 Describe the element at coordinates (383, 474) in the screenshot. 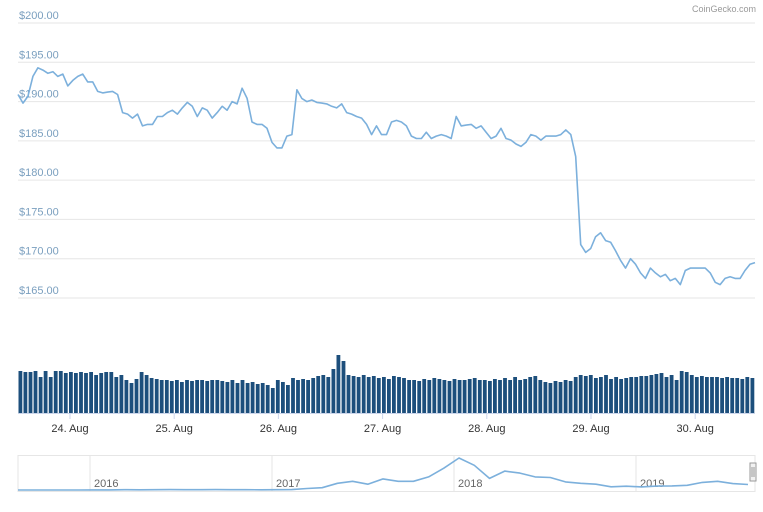

I see `navigator-line` at that location.